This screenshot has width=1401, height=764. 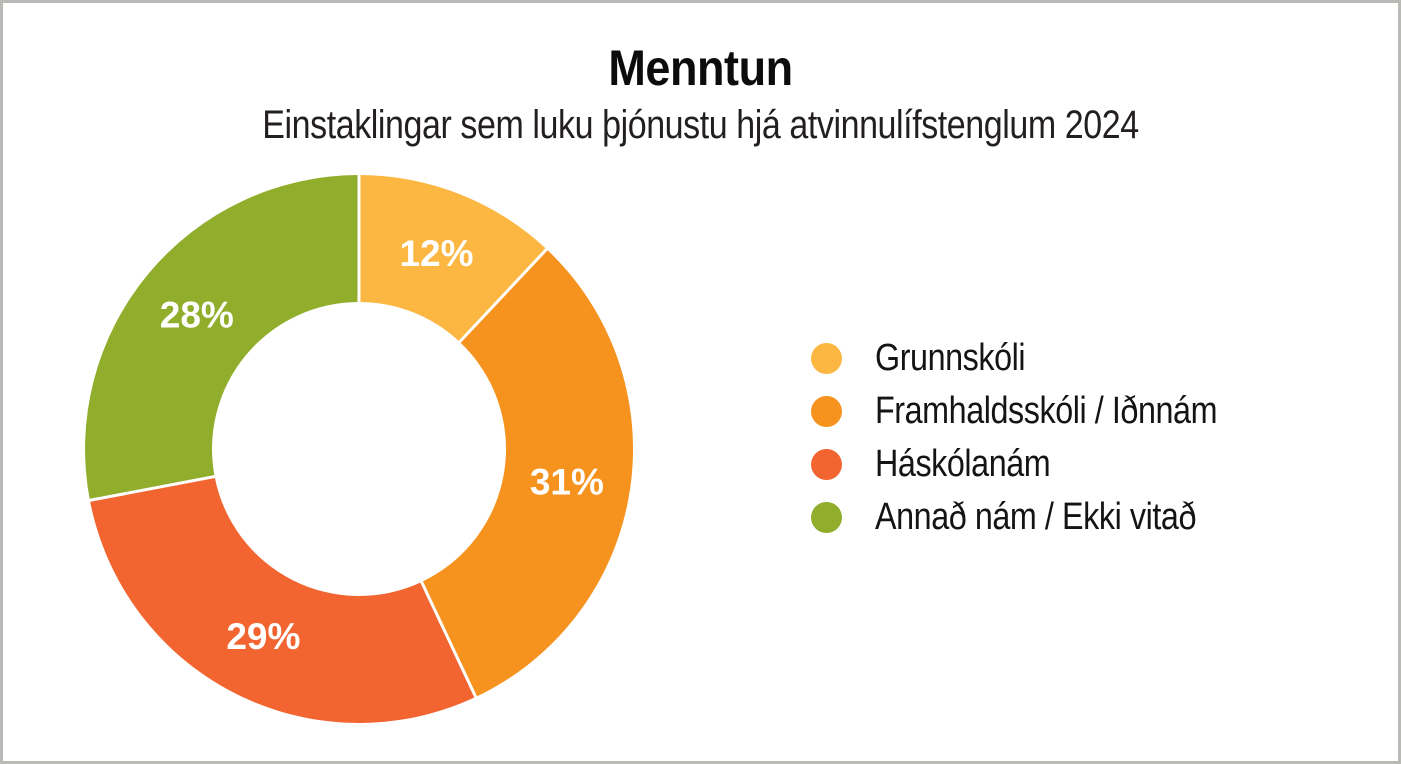 I want to click on legend-item: Framhaldsskóli / Iðnnám, so click(x=1044, y=411).